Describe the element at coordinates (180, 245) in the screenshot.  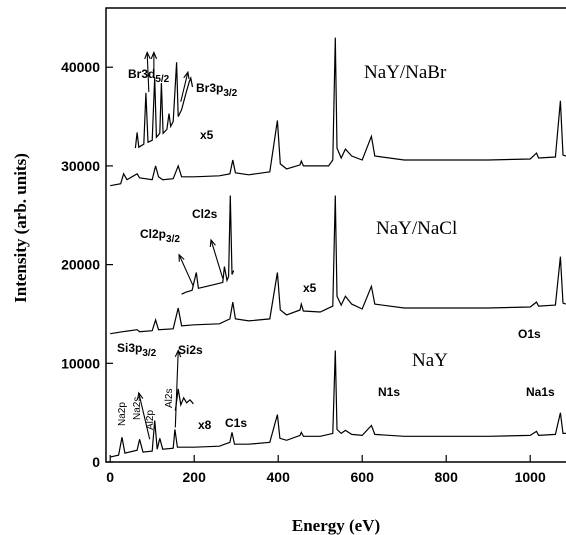
I see `arrow-layer` at that location.